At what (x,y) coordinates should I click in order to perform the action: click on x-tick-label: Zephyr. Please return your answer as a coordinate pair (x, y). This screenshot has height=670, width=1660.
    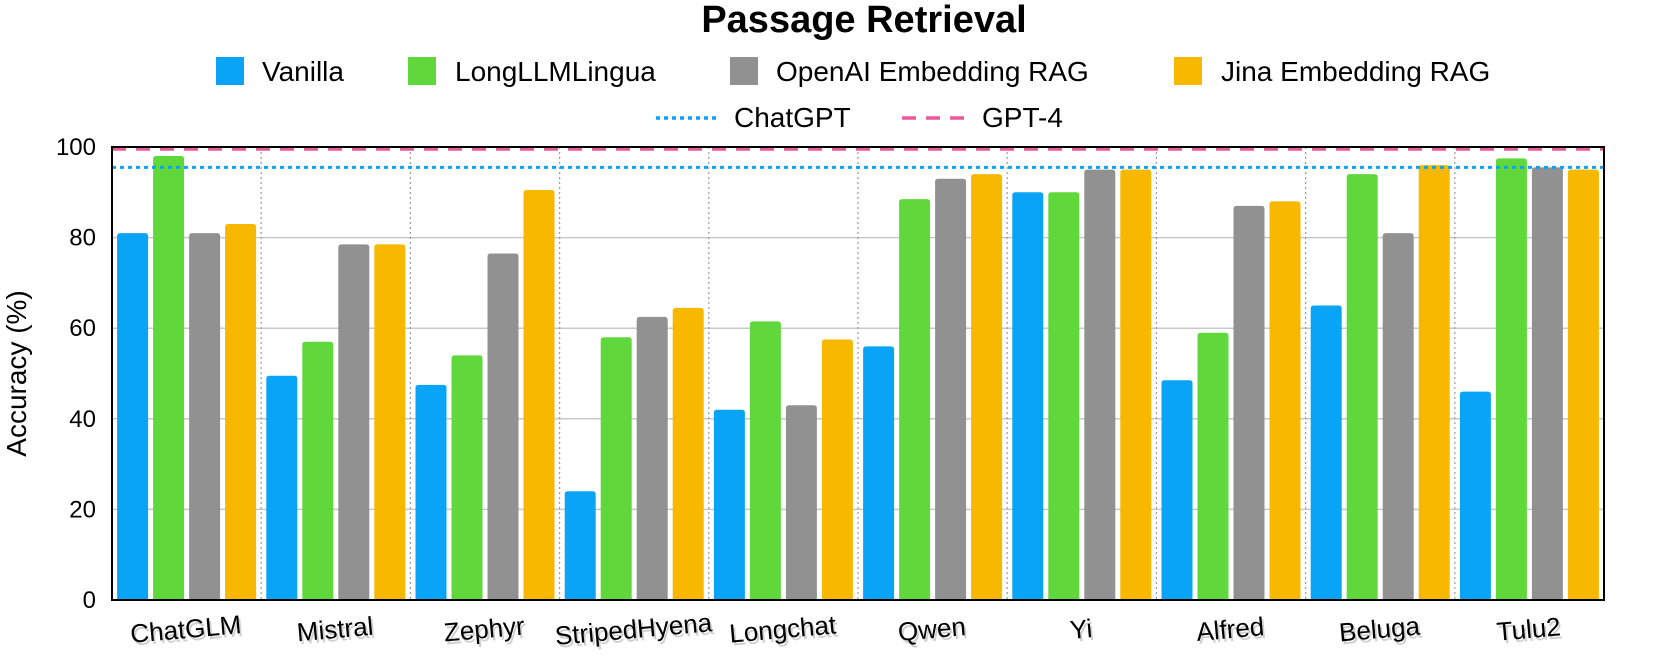
    Looking at the image, I should click on (485, 629).